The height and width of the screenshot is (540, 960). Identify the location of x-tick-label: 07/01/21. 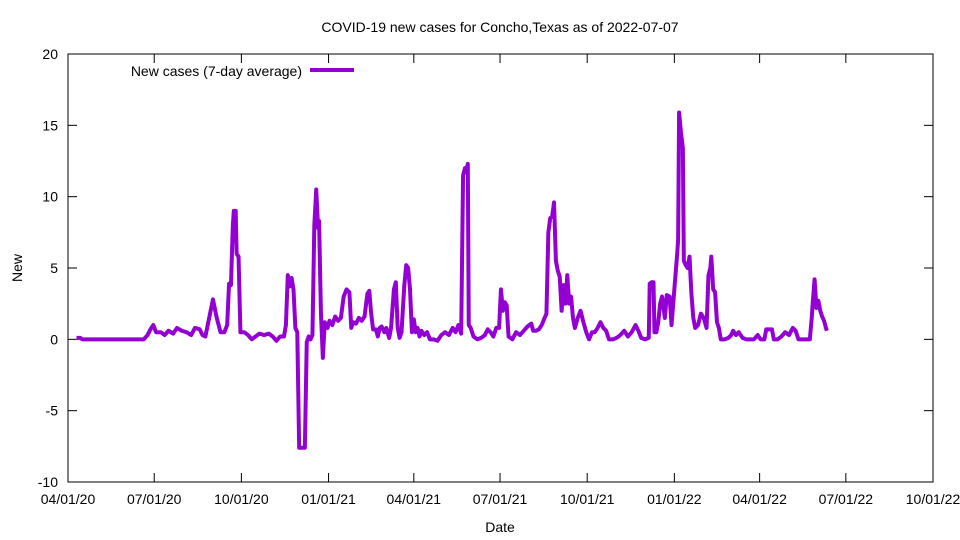
(500, 499).